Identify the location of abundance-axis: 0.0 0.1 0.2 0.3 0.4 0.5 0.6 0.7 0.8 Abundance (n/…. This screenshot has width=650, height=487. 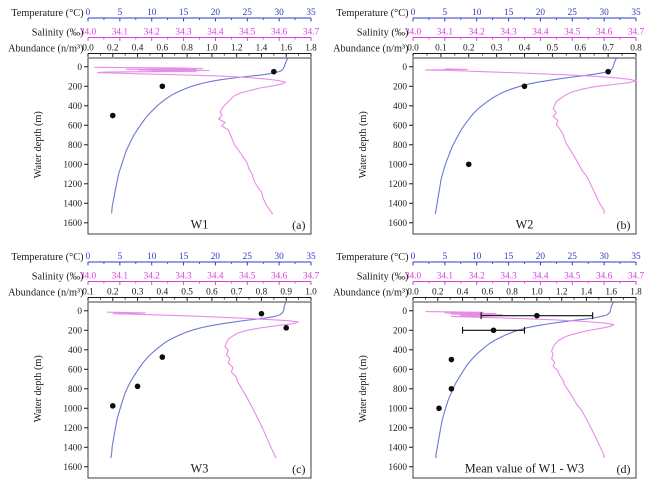
(487, 50).